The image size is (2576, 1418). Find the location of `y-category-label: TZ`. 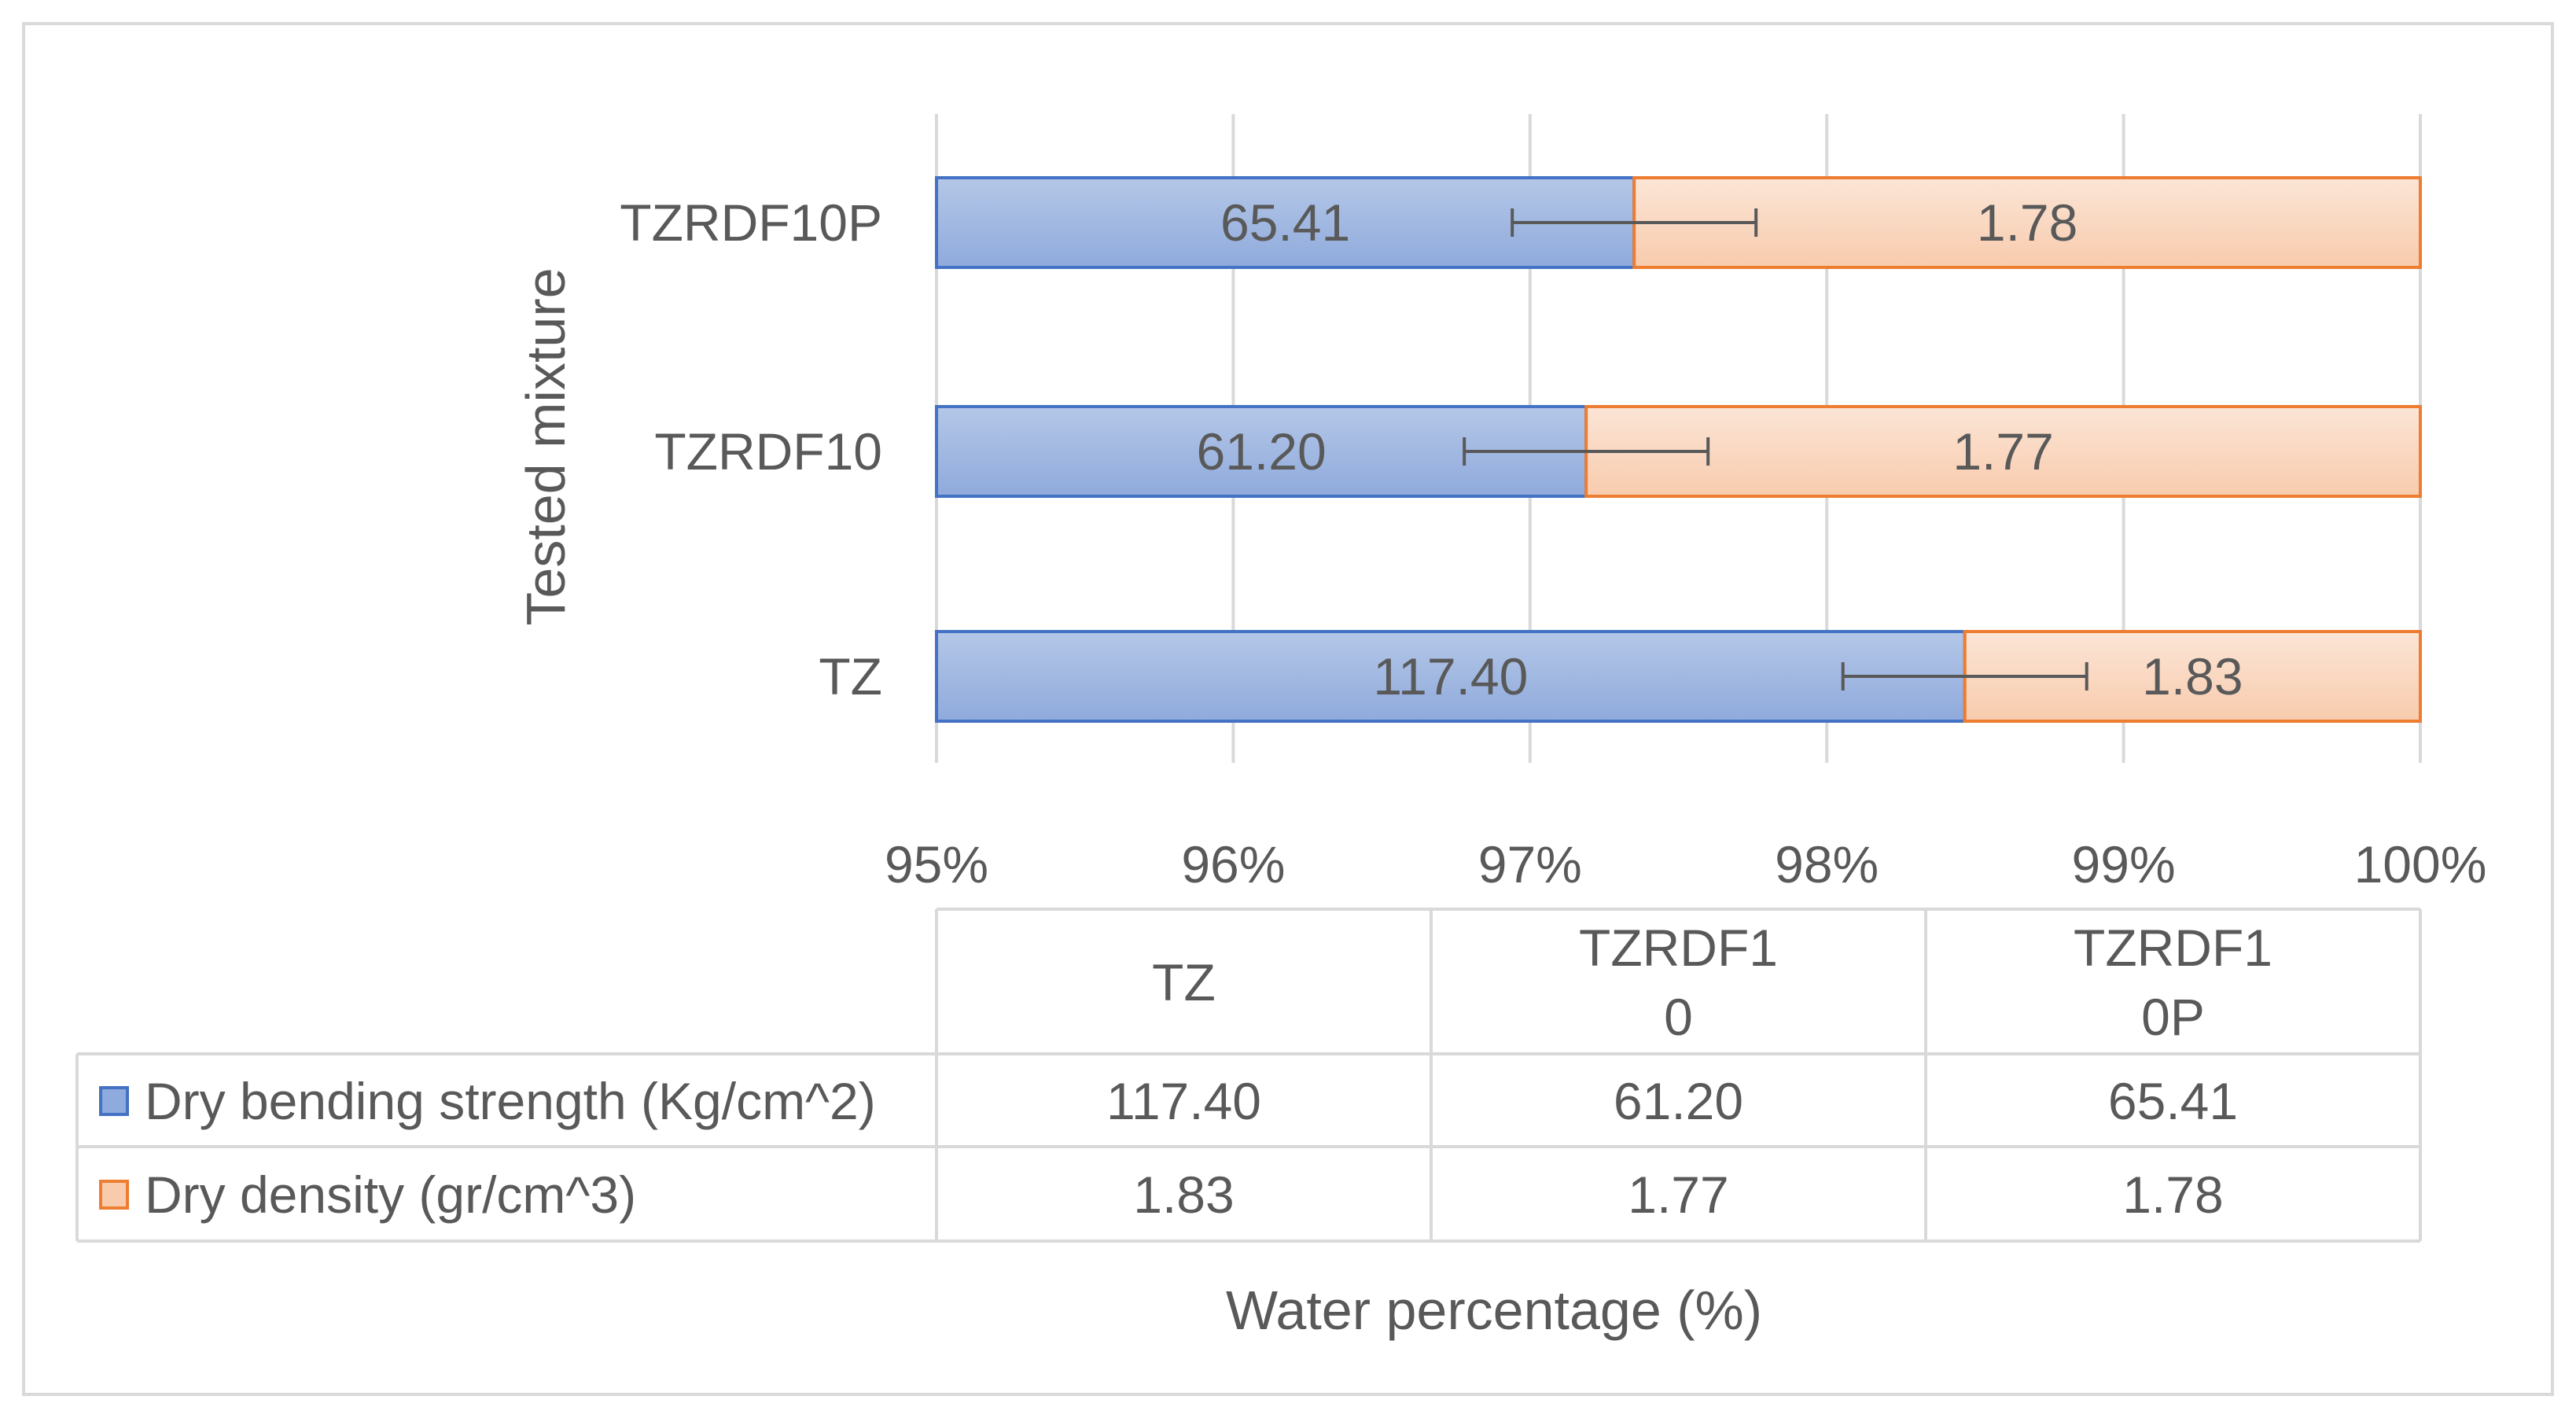

y-category-label: TZ is located at coordinates (851, 676).